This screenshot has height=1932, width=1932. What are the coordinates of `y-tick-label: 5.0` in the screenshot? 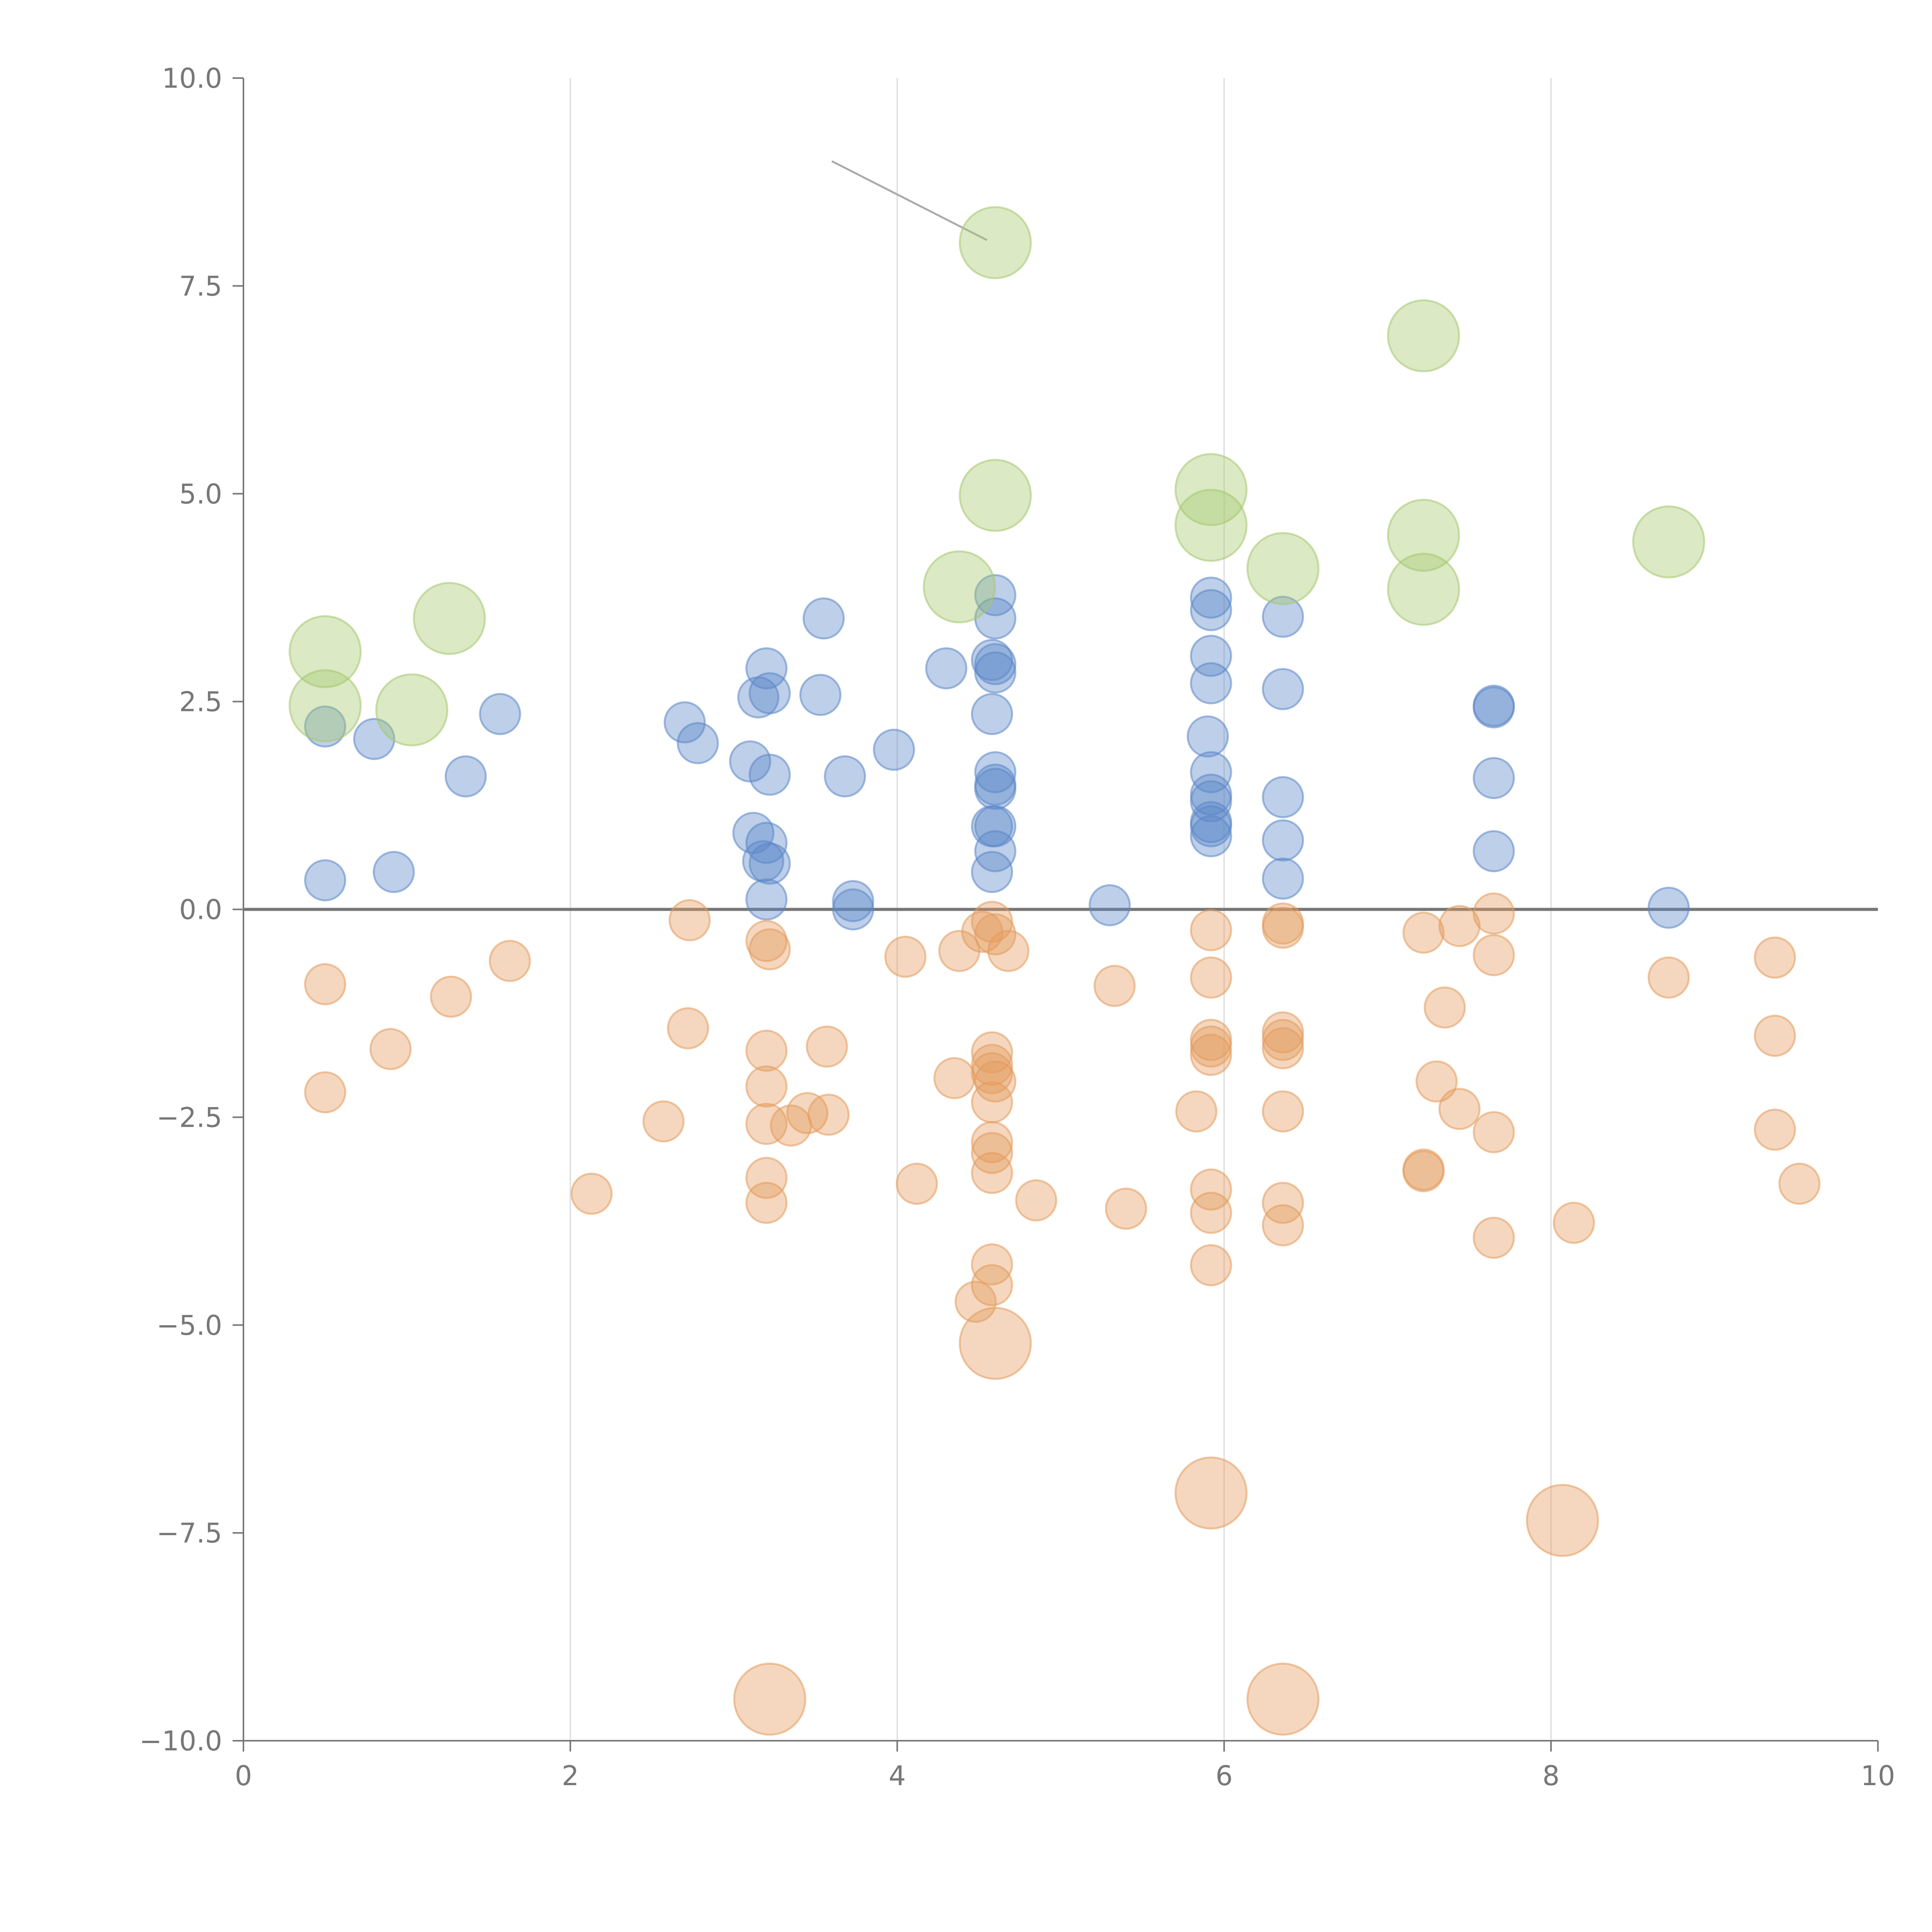 It's located at (200, 494).